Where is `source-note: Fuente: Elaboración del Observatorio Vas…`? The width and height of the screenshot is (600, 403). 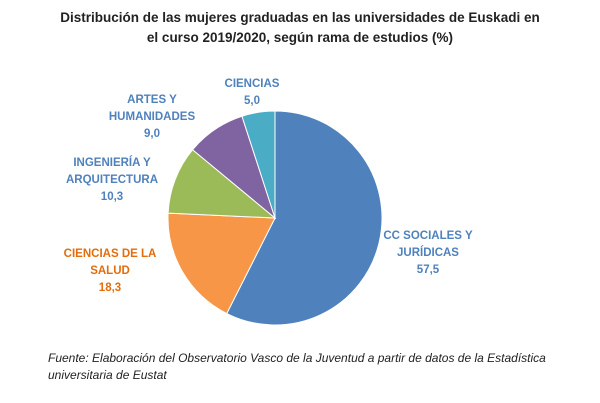
source-note: Fuente: Elaboración del Observatorio Vas… is located at coordinates (297, 366).